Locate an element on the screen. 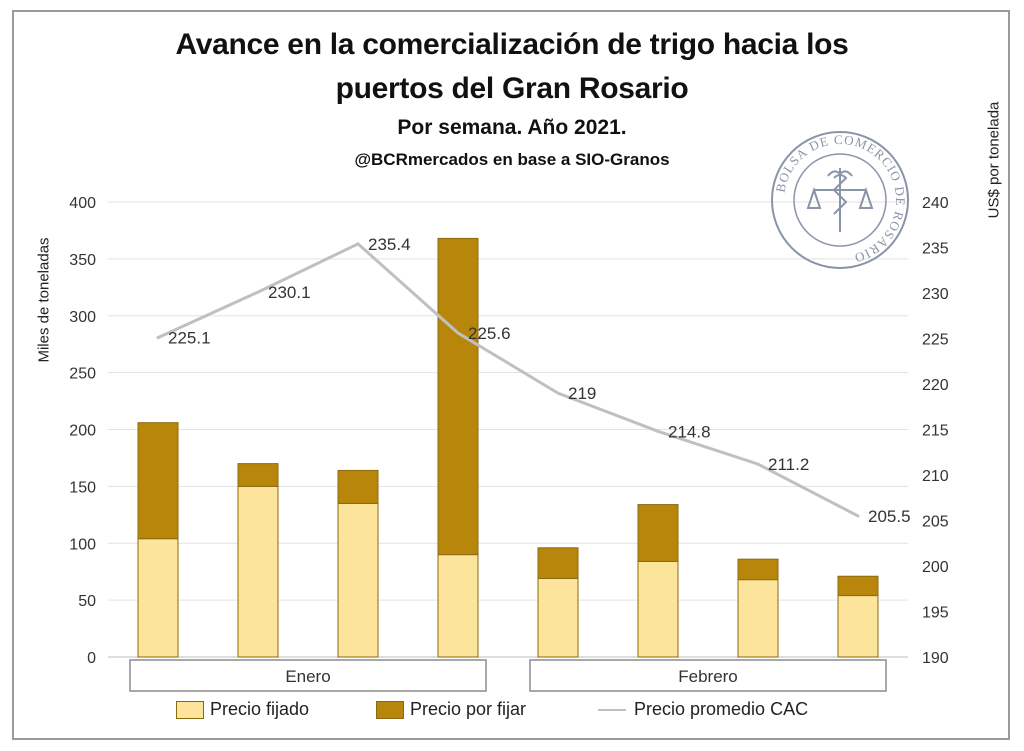 The image size is (1024, 751). y-tick-label: 300 is located at coordinates (82, 317).